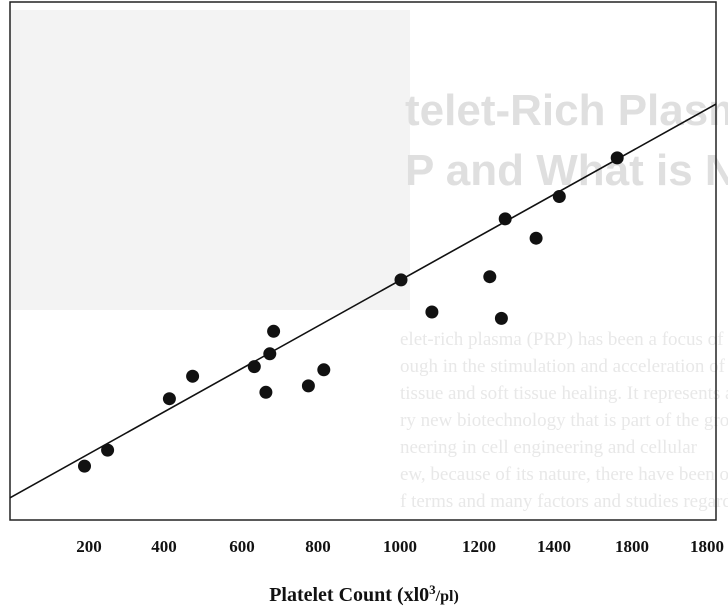 Image resolution: width=728 pixels, height=607 pixels. Describe the element at coordinates (349, 595) in the screenshot. I see `x-axis-label-main: Platelet Count (xl0` at that location.